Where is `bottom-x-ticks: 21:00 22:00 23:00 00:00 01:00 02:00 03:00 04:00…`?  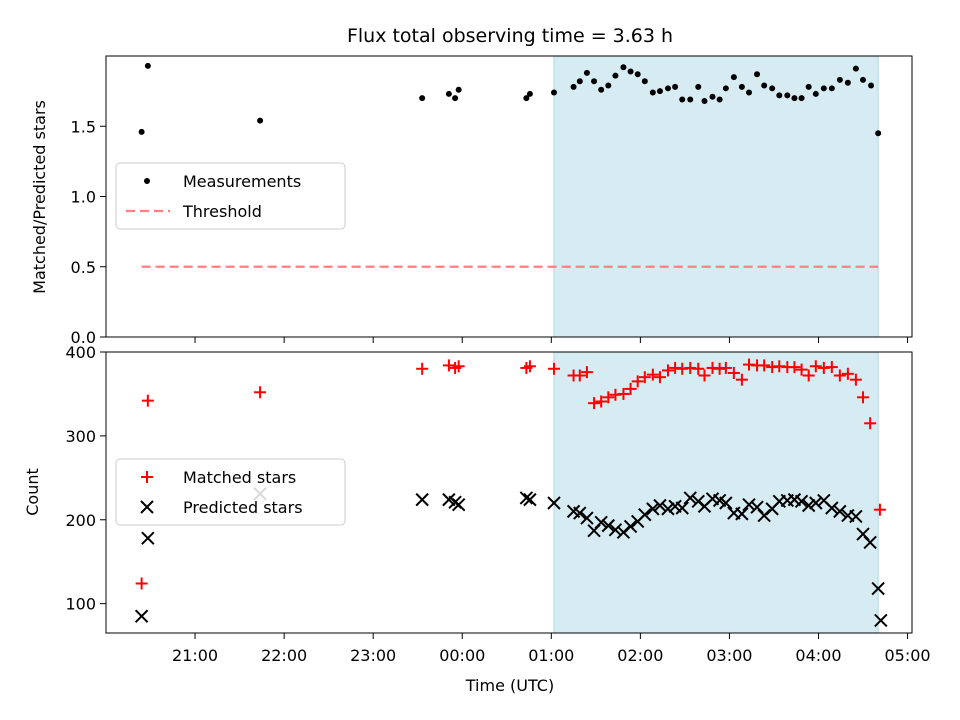
bottom-x-ticks: 21:00 22:00 23:00 00:00 01:00 02:00 03:00 04:00… is located at coordinates (551, 649).